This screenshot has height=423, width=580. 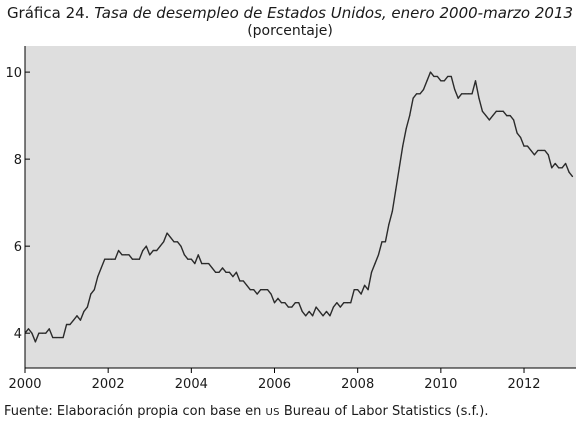 What do you see at coordinates (440, 384) in the screenshot?
I see `x-tick-label: 2010` at bounding box center [440, 384].